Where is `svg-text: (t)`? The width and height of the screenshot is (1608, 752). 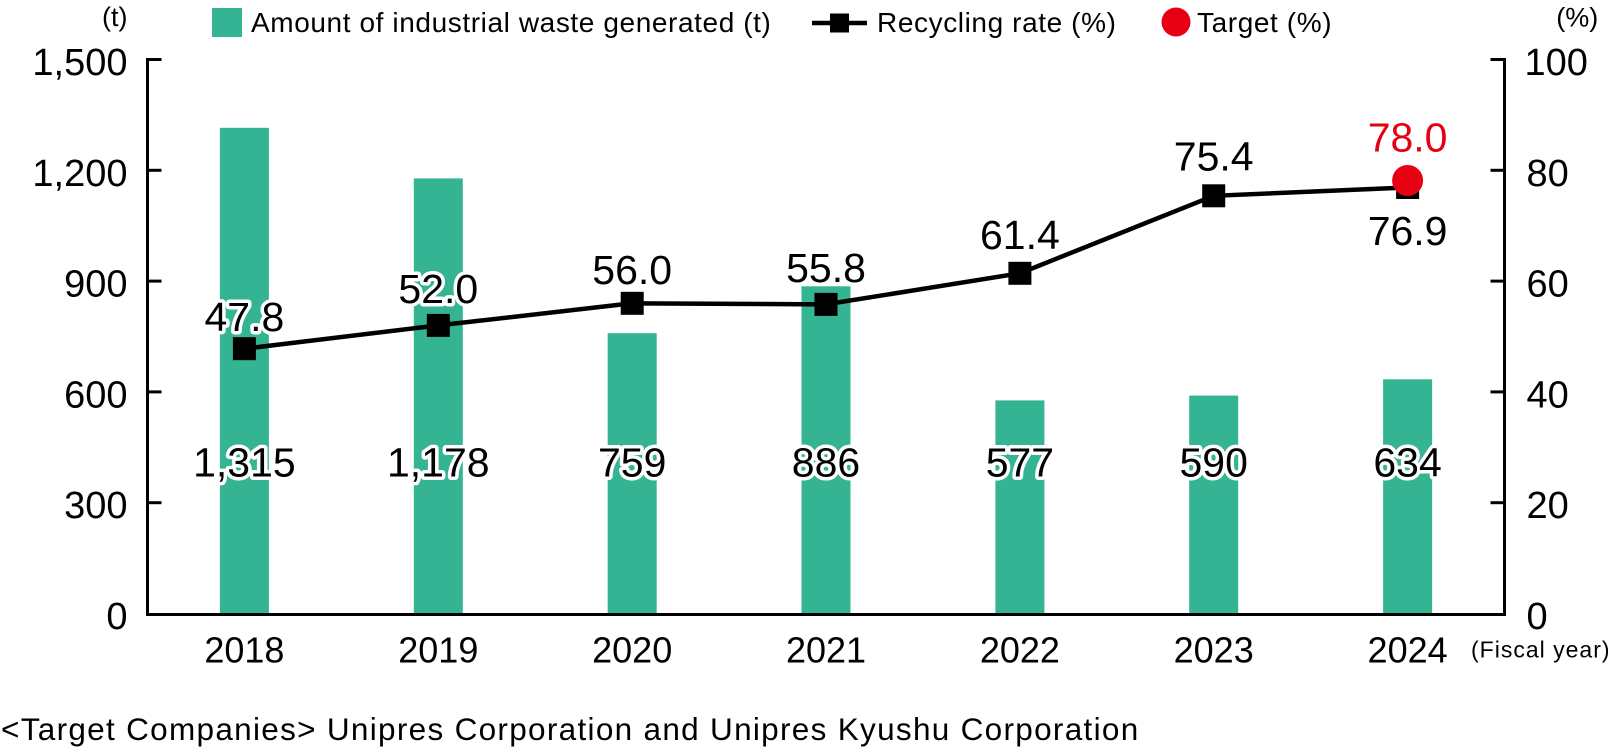 svg-text: (t) is located at coordinates (114, 17).